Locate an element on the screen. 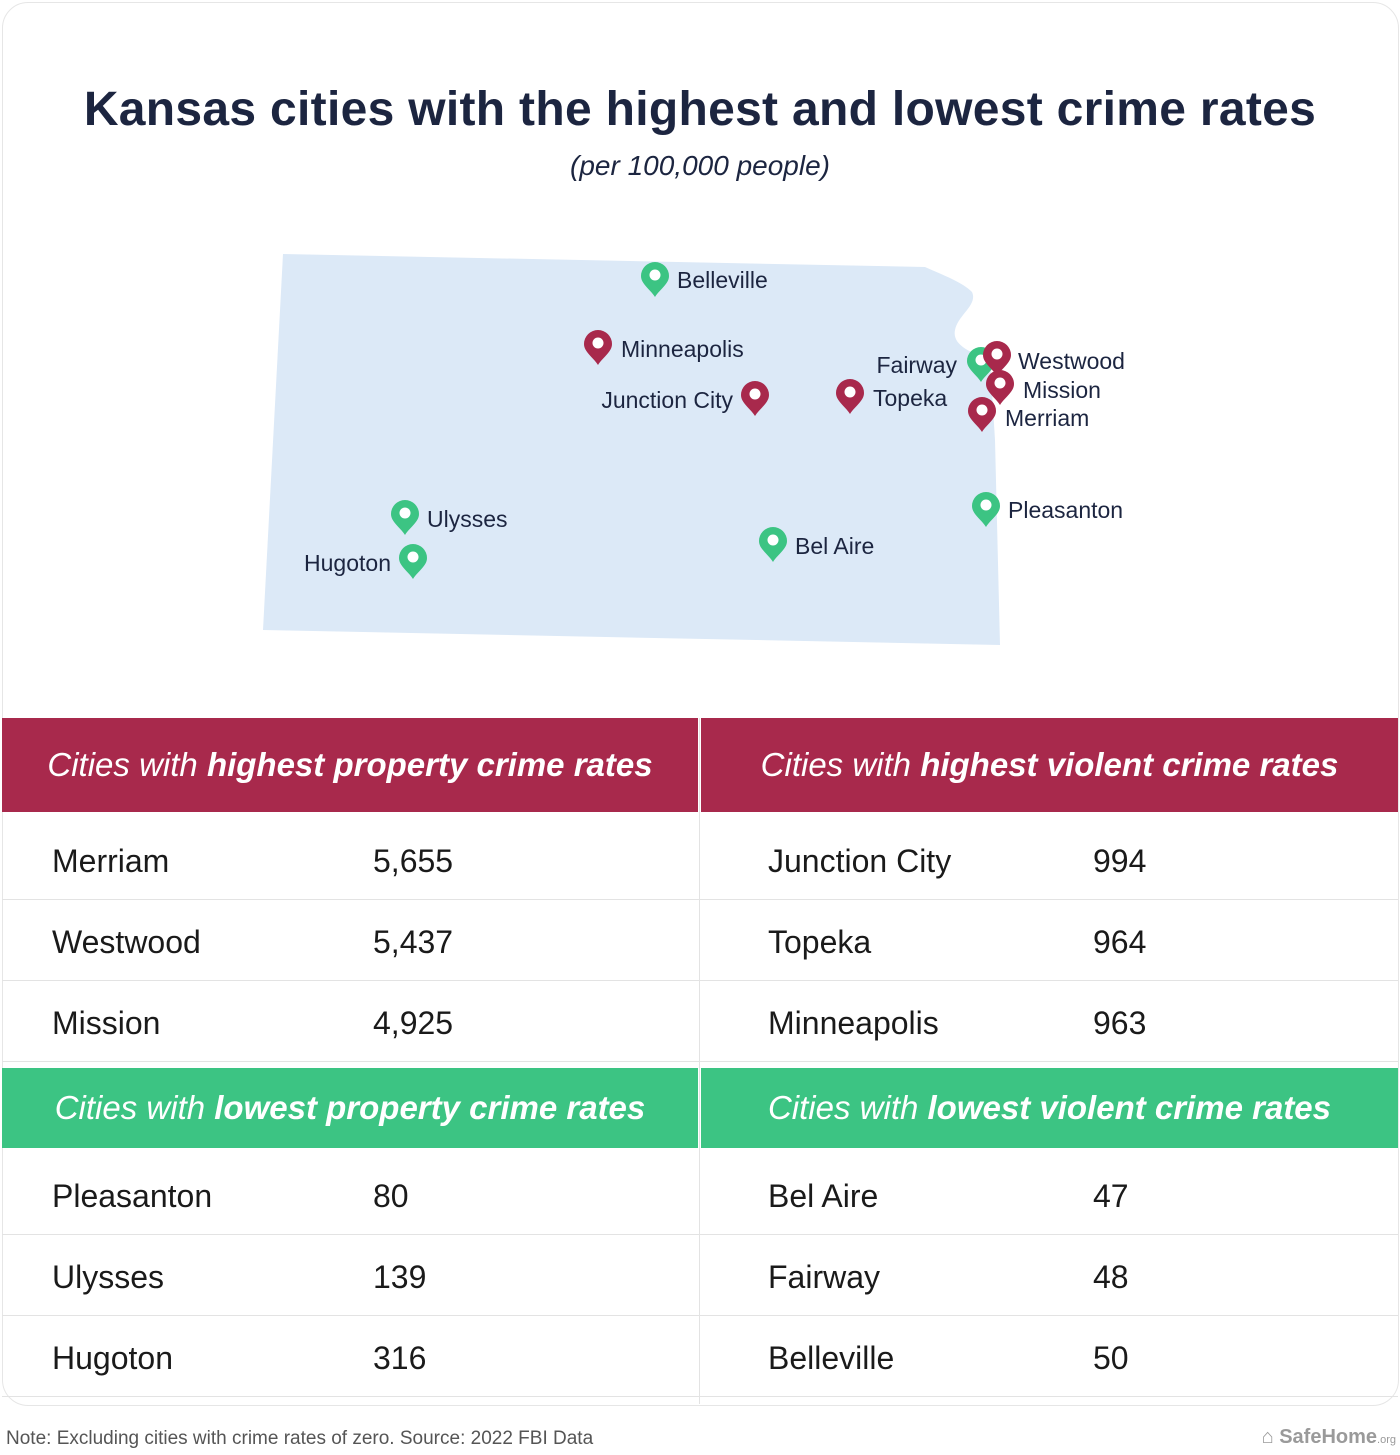 The width and height of the screenshot is (1400, 1455). table-row: Pleasanton 80 is located at coordinates (350, 1194).